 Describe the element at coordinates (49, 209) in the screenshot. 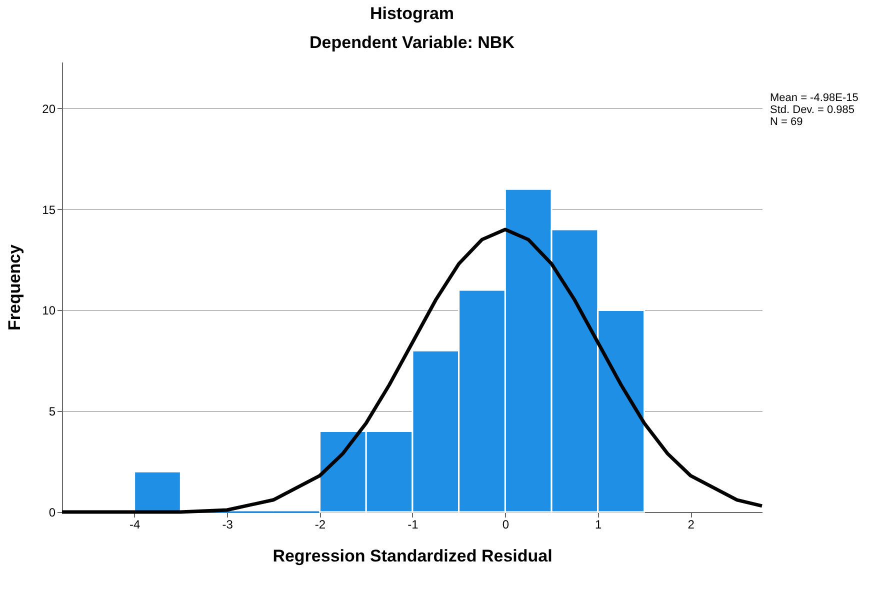

I see `y-tick-label: 15` at that location.